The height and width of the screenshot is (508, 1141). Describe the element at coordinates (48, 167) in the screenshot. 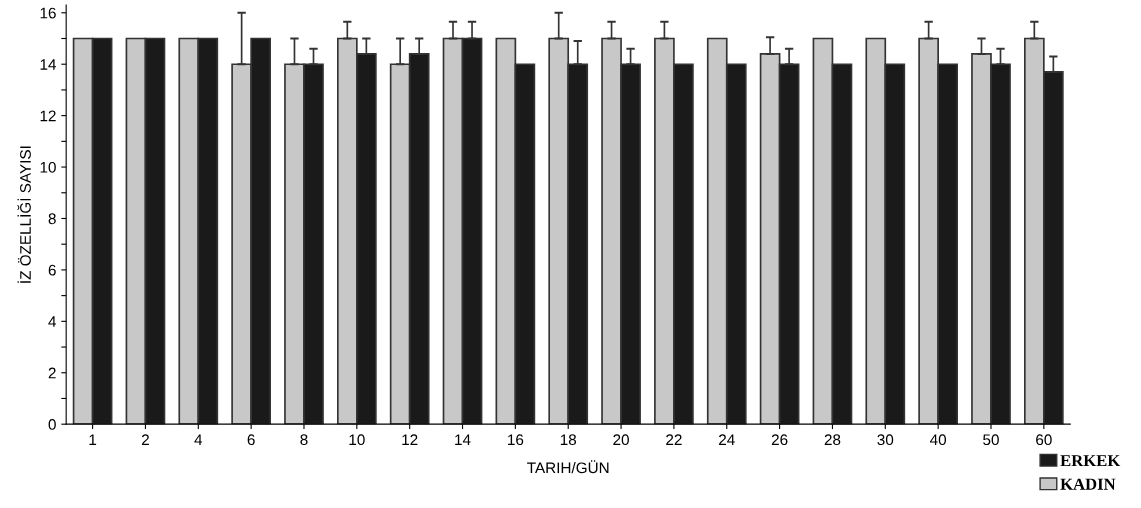

I see `y-tick-label: 10` at that location.